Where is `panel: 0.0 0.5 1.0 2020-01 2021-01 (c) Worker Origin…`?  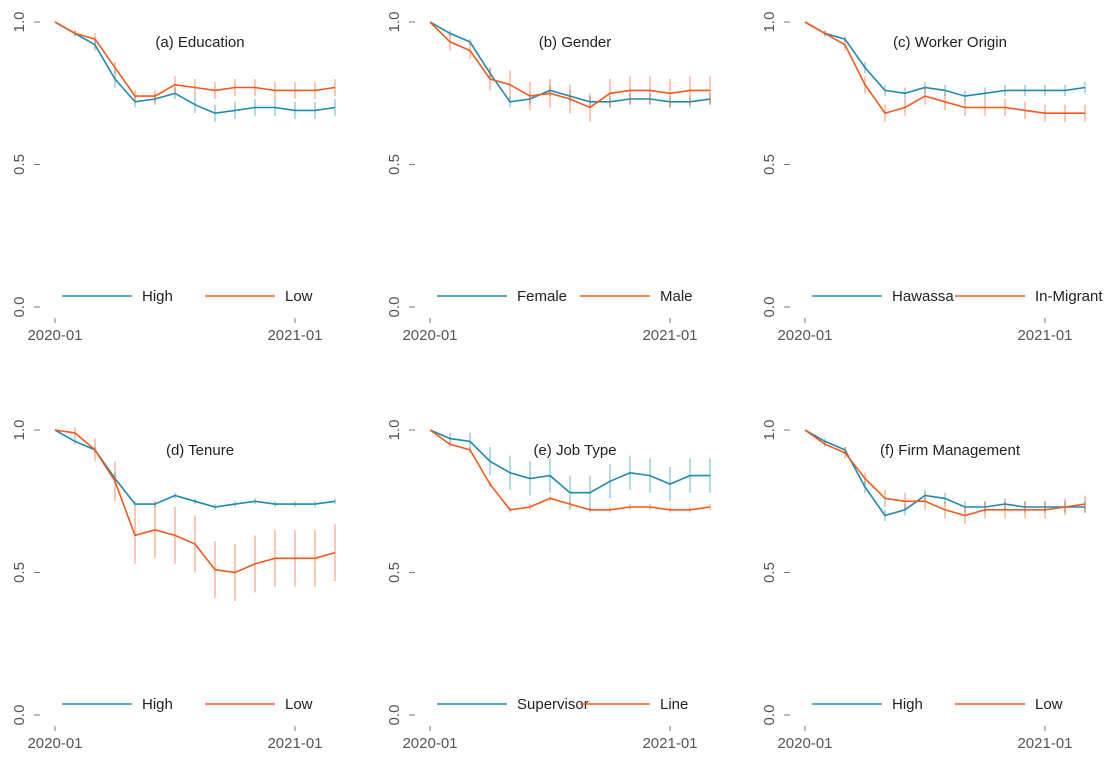
panel: 0.0 0.5 1.0 2020-01 2021-01 (c) Worker Origin… is located at coordinates (932, 178).